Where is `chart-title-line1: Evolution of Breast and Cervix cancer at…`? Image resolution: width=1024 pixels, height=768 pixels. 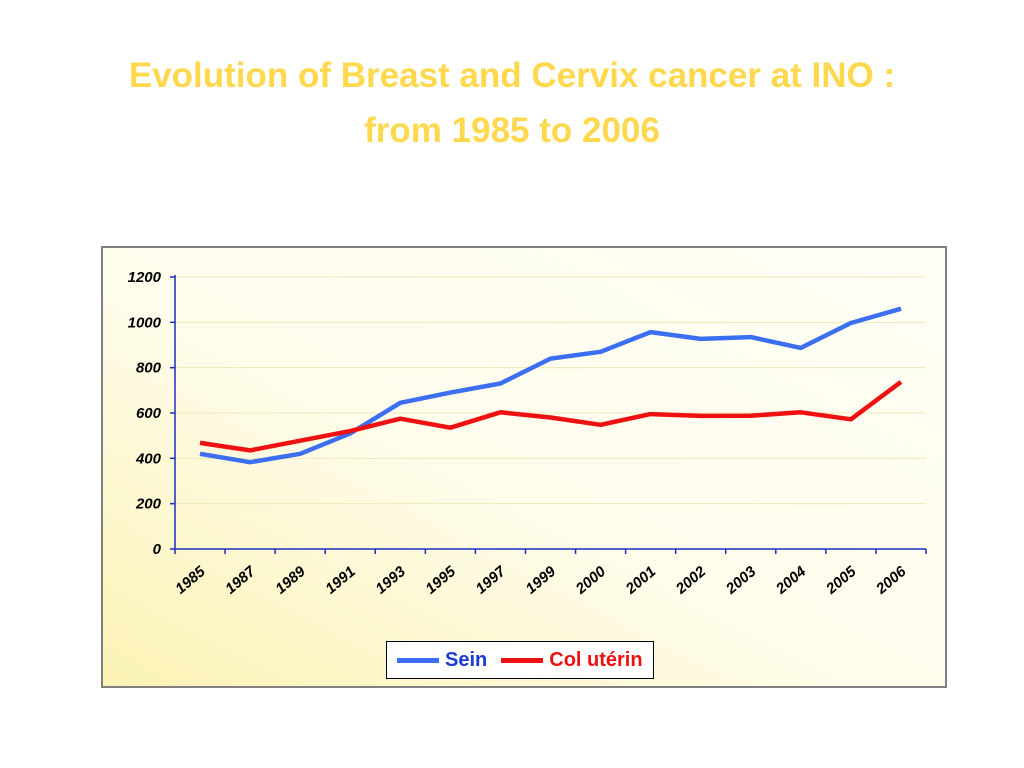
chart-title-line1: Evolution of Breast and Cervix cancer at… is located at coordinates (512, 75).